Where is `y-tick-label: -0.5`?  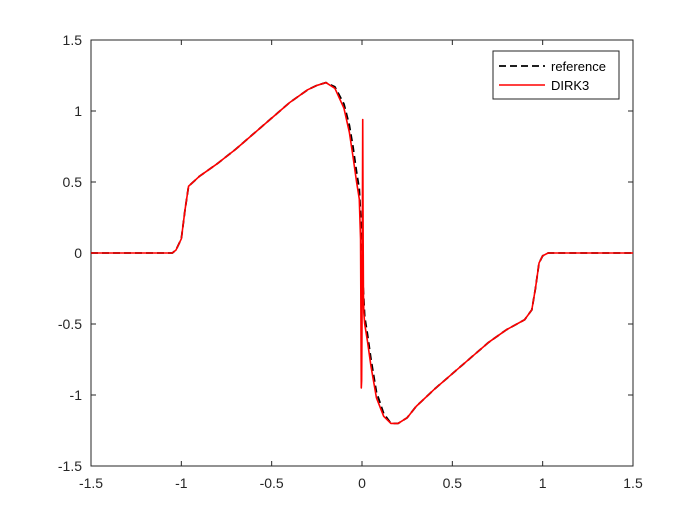
y-tick-label: -0.5 is located at coordinates (70, 324).